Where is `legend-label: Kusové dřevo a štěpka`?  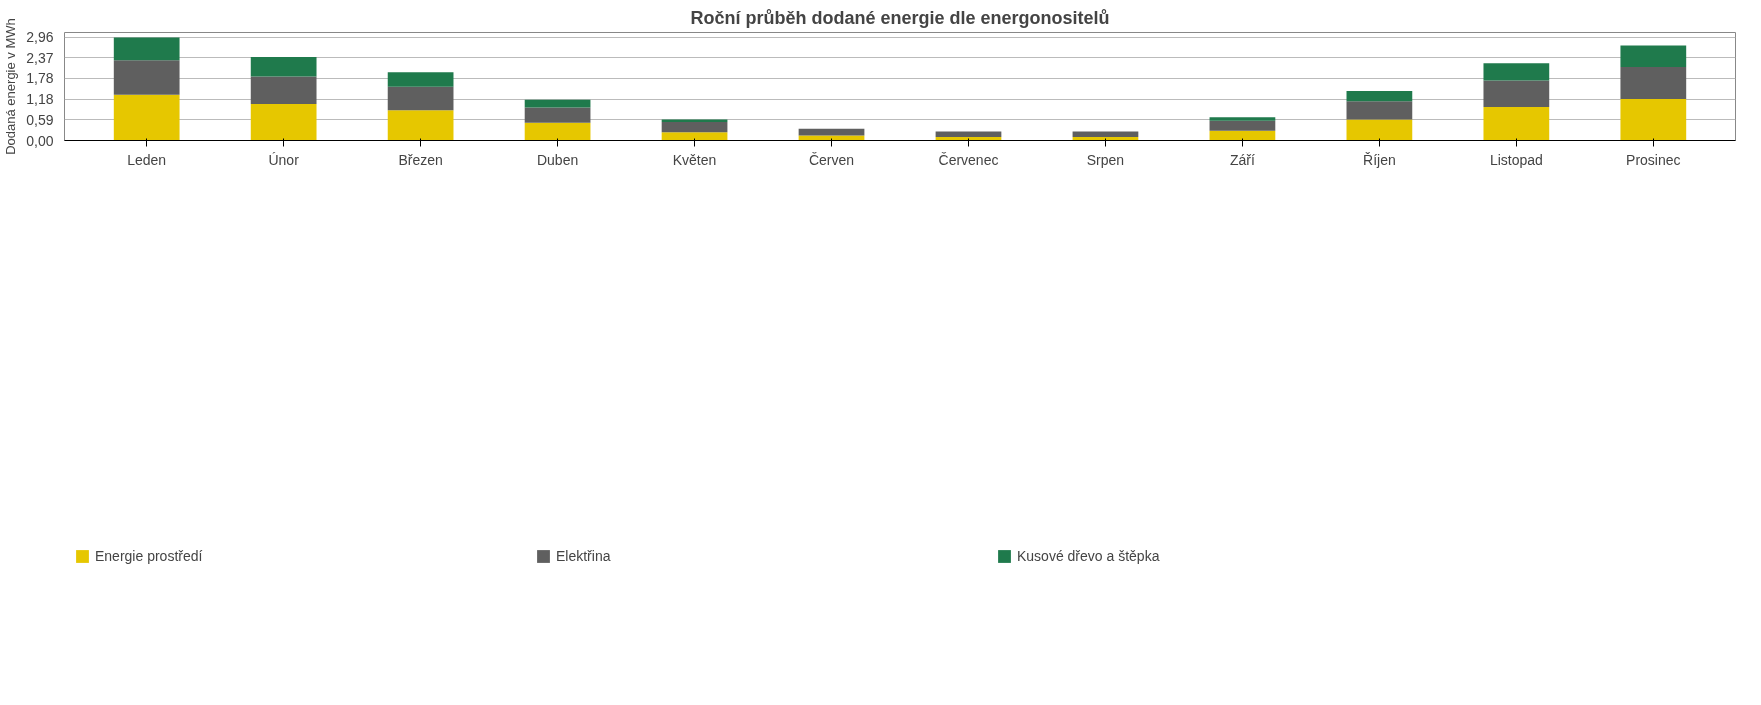
legend-label: Kusové dřevo a štěpka is located at coordinates (1089, 556).